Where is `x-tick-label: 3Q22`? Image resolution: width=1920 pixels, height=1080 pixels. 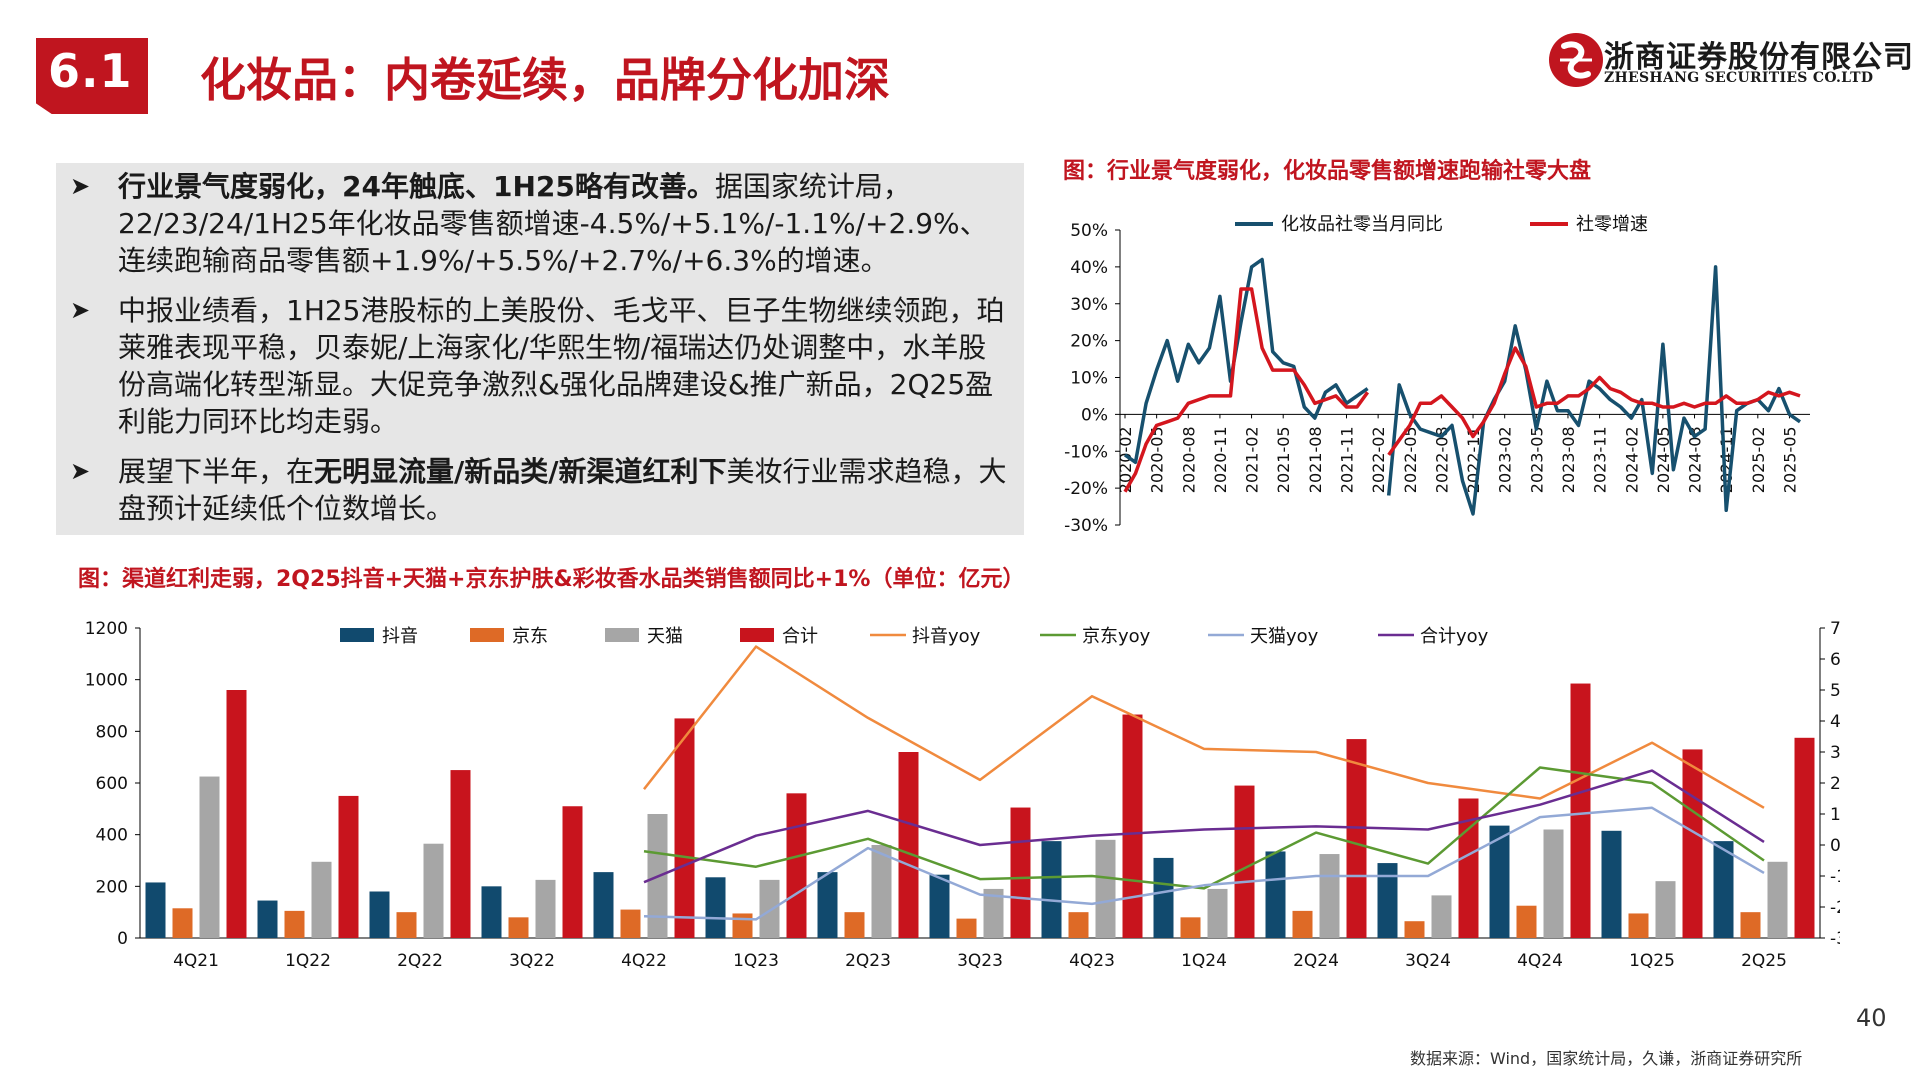 x-tick-label: 3Q22 is located at coordinates (532, 961).